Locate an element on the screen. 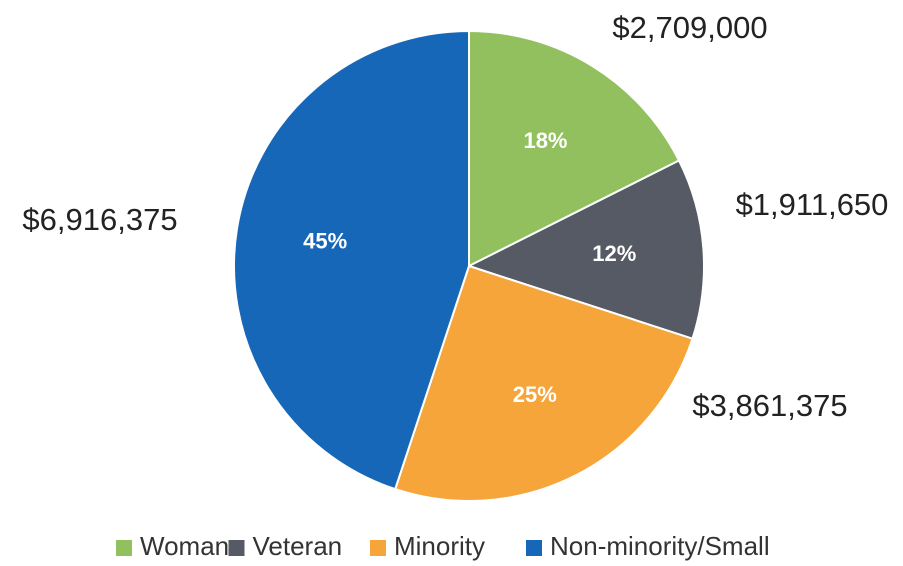 This screenshot has height=566, width=903. percent-label: 45% is located at coordinates (325, 241).